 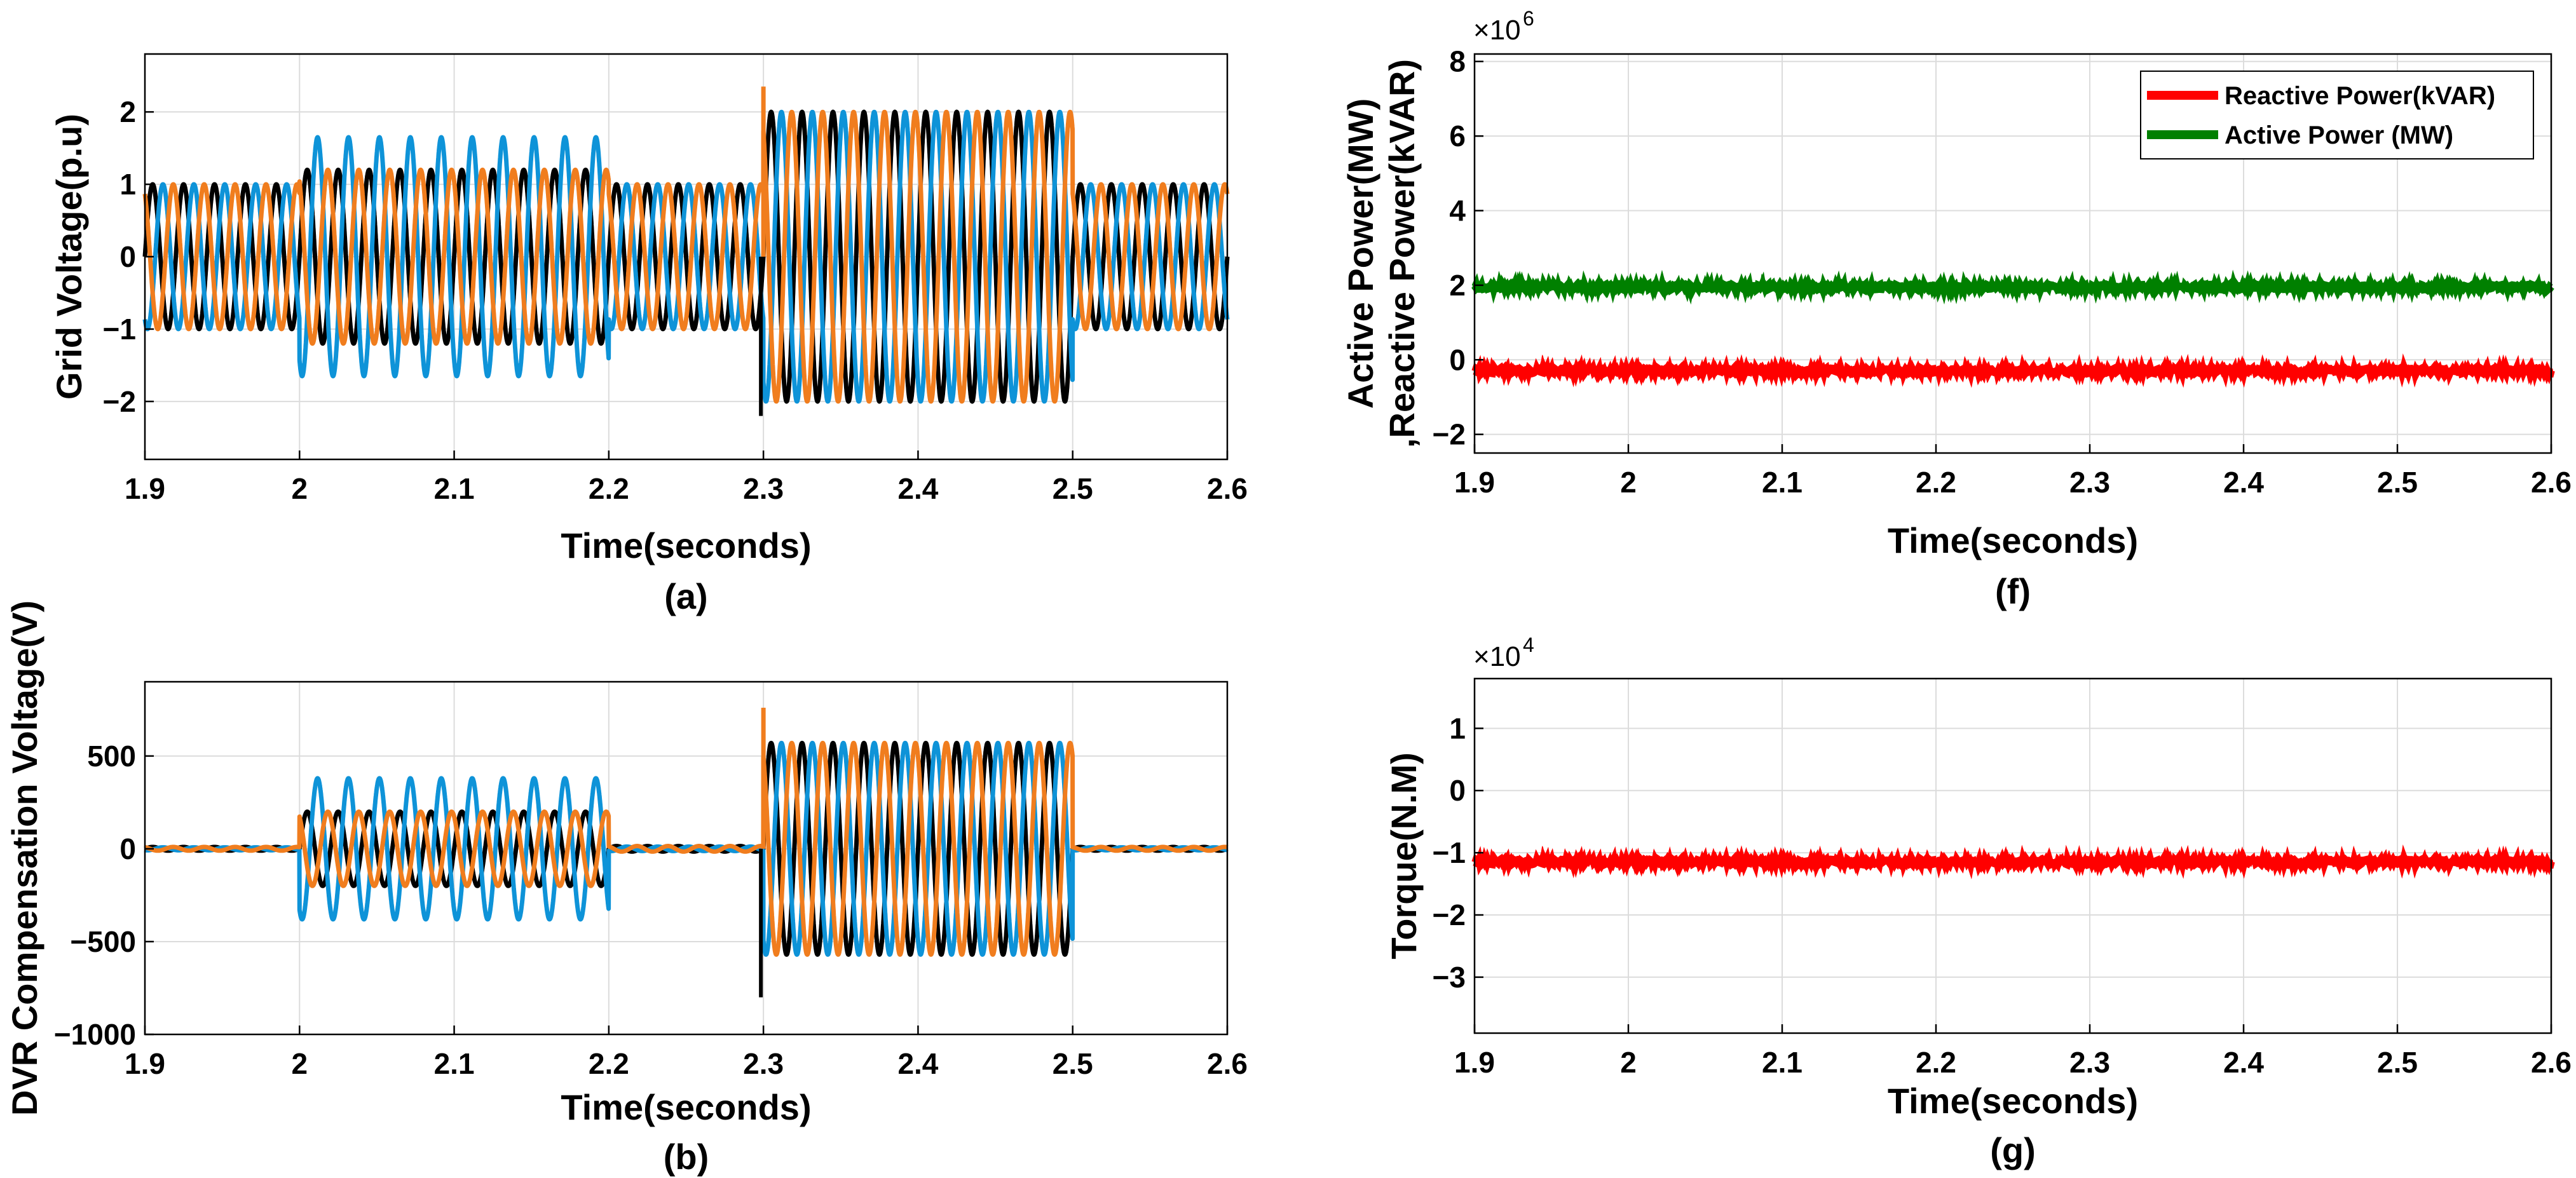 What do you see at coordinates (2013, 472) in the screenshot?
I see `panel-f-x-ticks: 1.9 2 2.1 2.2 2.3 2.4 2.5 2.6` at bounding box center [2013, 472].